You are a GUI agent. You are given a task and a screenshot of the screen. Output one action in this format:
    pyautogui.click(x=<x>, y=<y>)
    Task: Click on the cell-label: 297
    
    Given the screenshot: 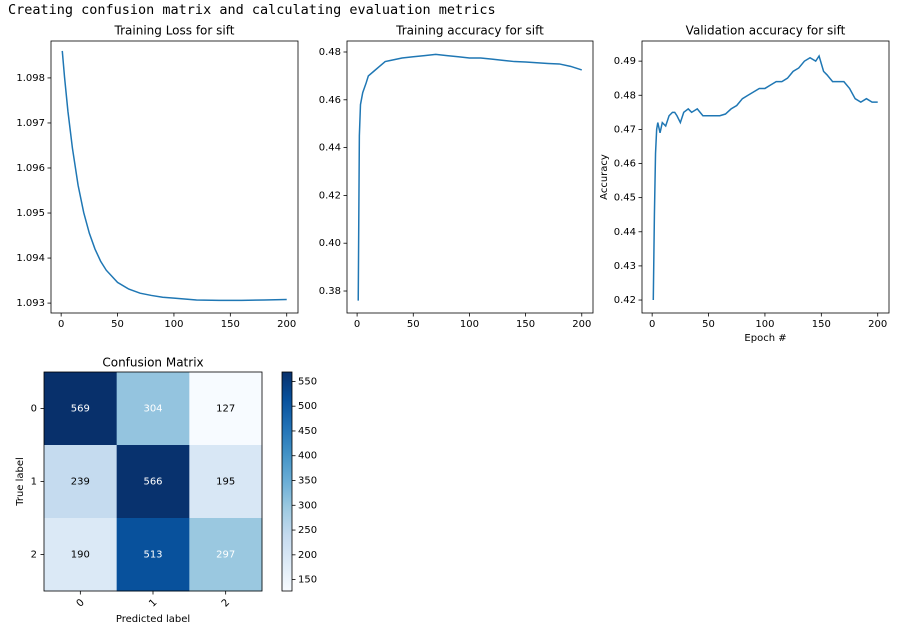 What is the action you would take?
    pyautogui.click(x=225, y=555)
    